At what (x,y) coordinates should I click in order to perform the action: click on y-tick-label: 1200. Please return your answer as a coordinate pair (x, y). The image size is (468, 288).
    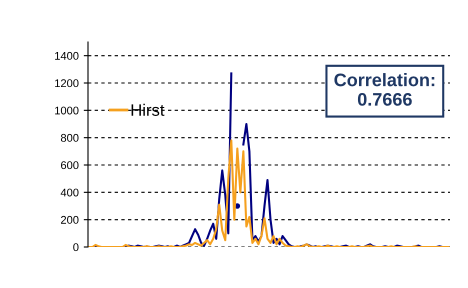
    Looking at the image, I should click on (67, 83).